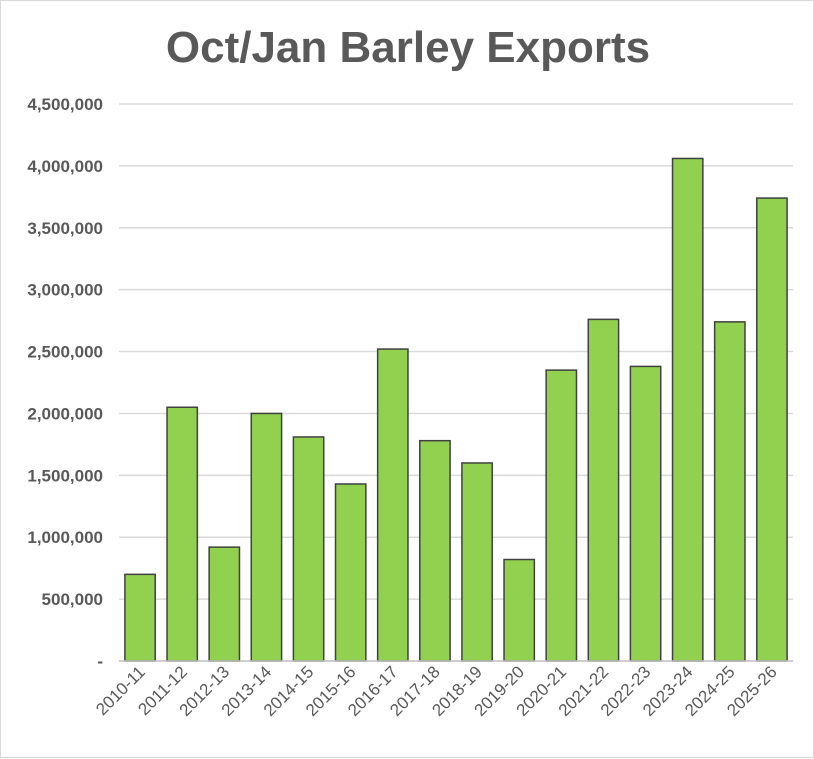 The height and width of the screenshot is (759, 814). I want to click on y-tick-label: 3,000,000, so click(65, 290).